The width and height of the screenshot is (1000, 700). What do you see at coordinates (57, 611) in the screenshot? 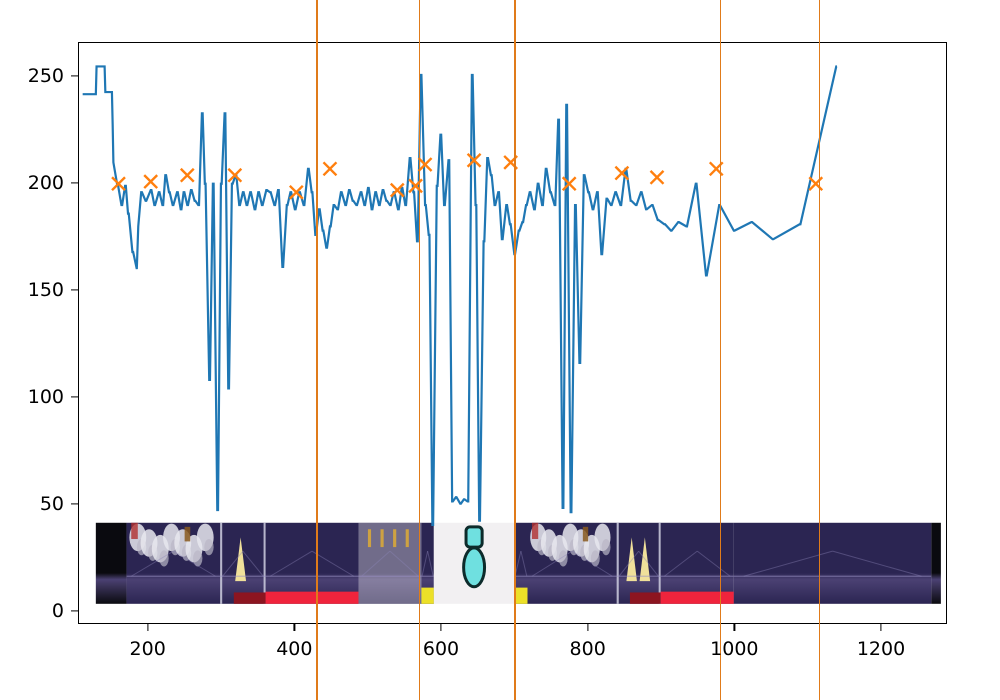
I see `y-tick-label: 0` at bounding box center [57, 611].